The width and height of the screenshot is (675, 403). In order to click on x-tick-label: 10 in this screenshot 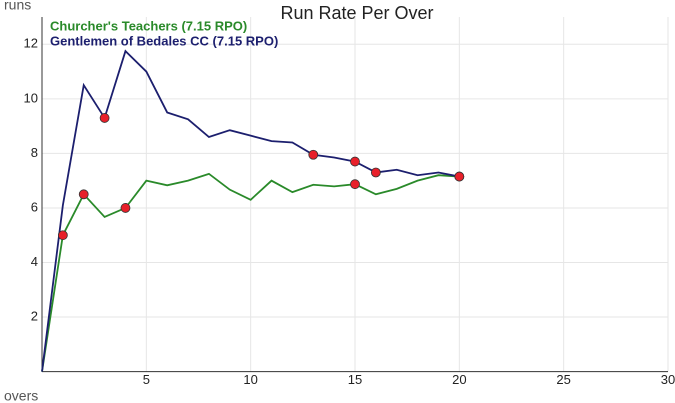, I will do `click(250, 379)`.